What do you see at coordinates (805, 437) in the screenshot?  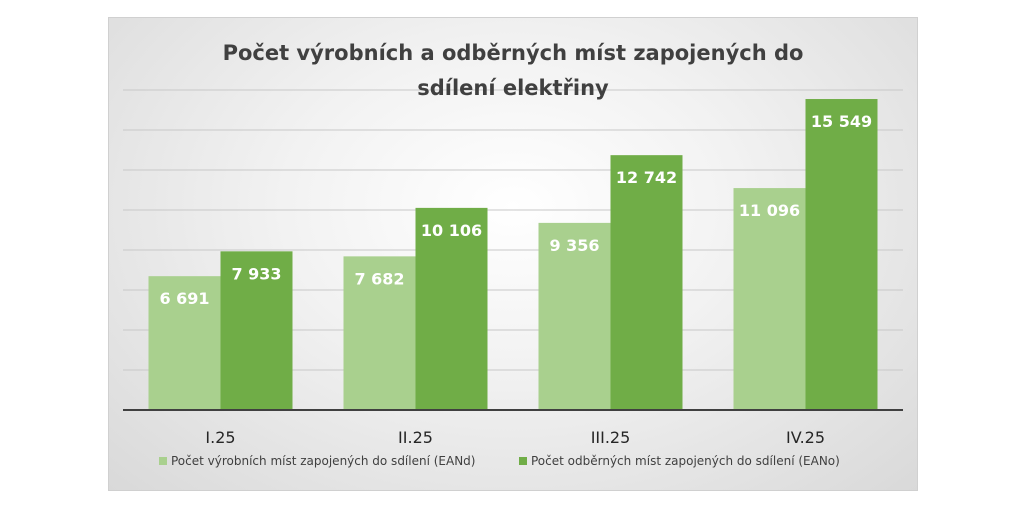 I see `category-tick-label: IV.25` at bounding box center [805, 437].